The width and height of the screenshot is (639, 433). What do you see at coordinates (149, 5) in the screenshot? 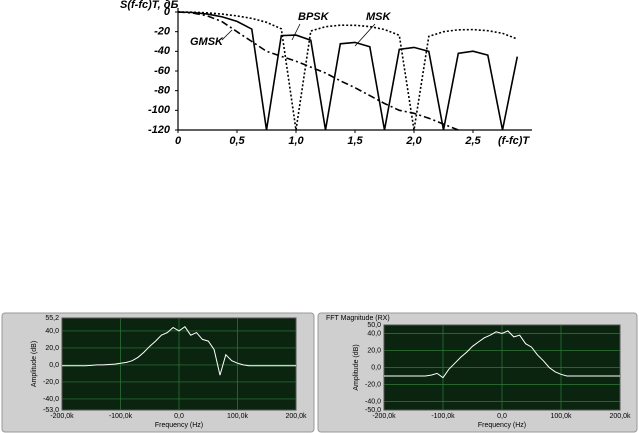
I see `y-axis-label: S(f-fc)T, дБ` at bounding box center [149, 5].